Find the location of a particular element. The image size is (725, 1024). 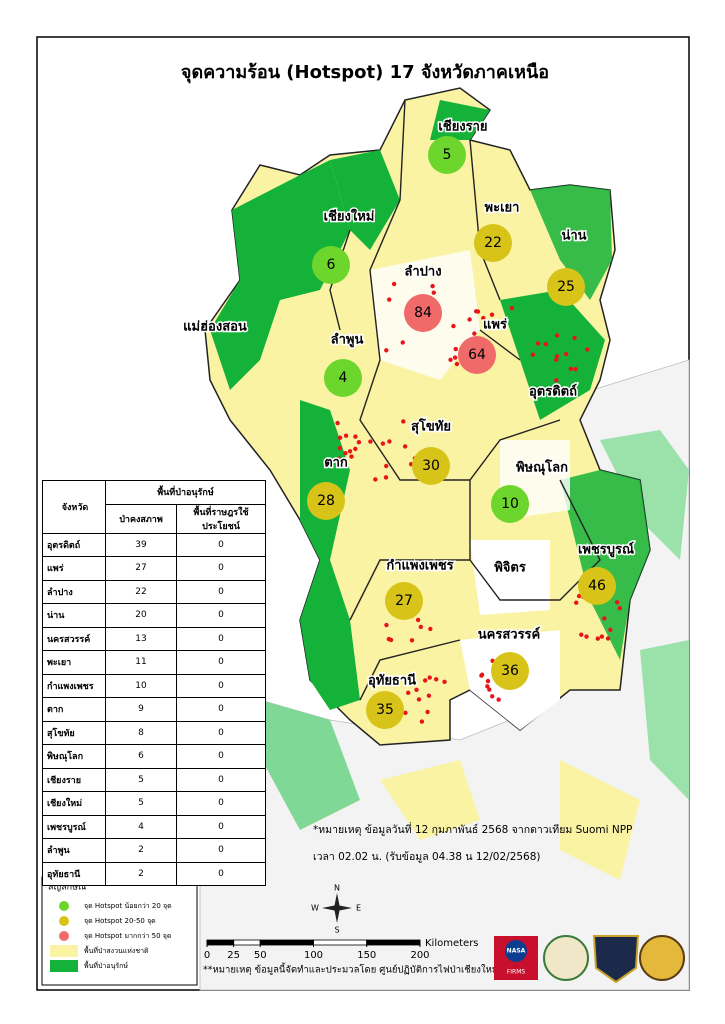

map-title: จุดความร้อน (Hotspot) 17 จังหวัดภาคเหนือ is located at coordinates (365, 73).